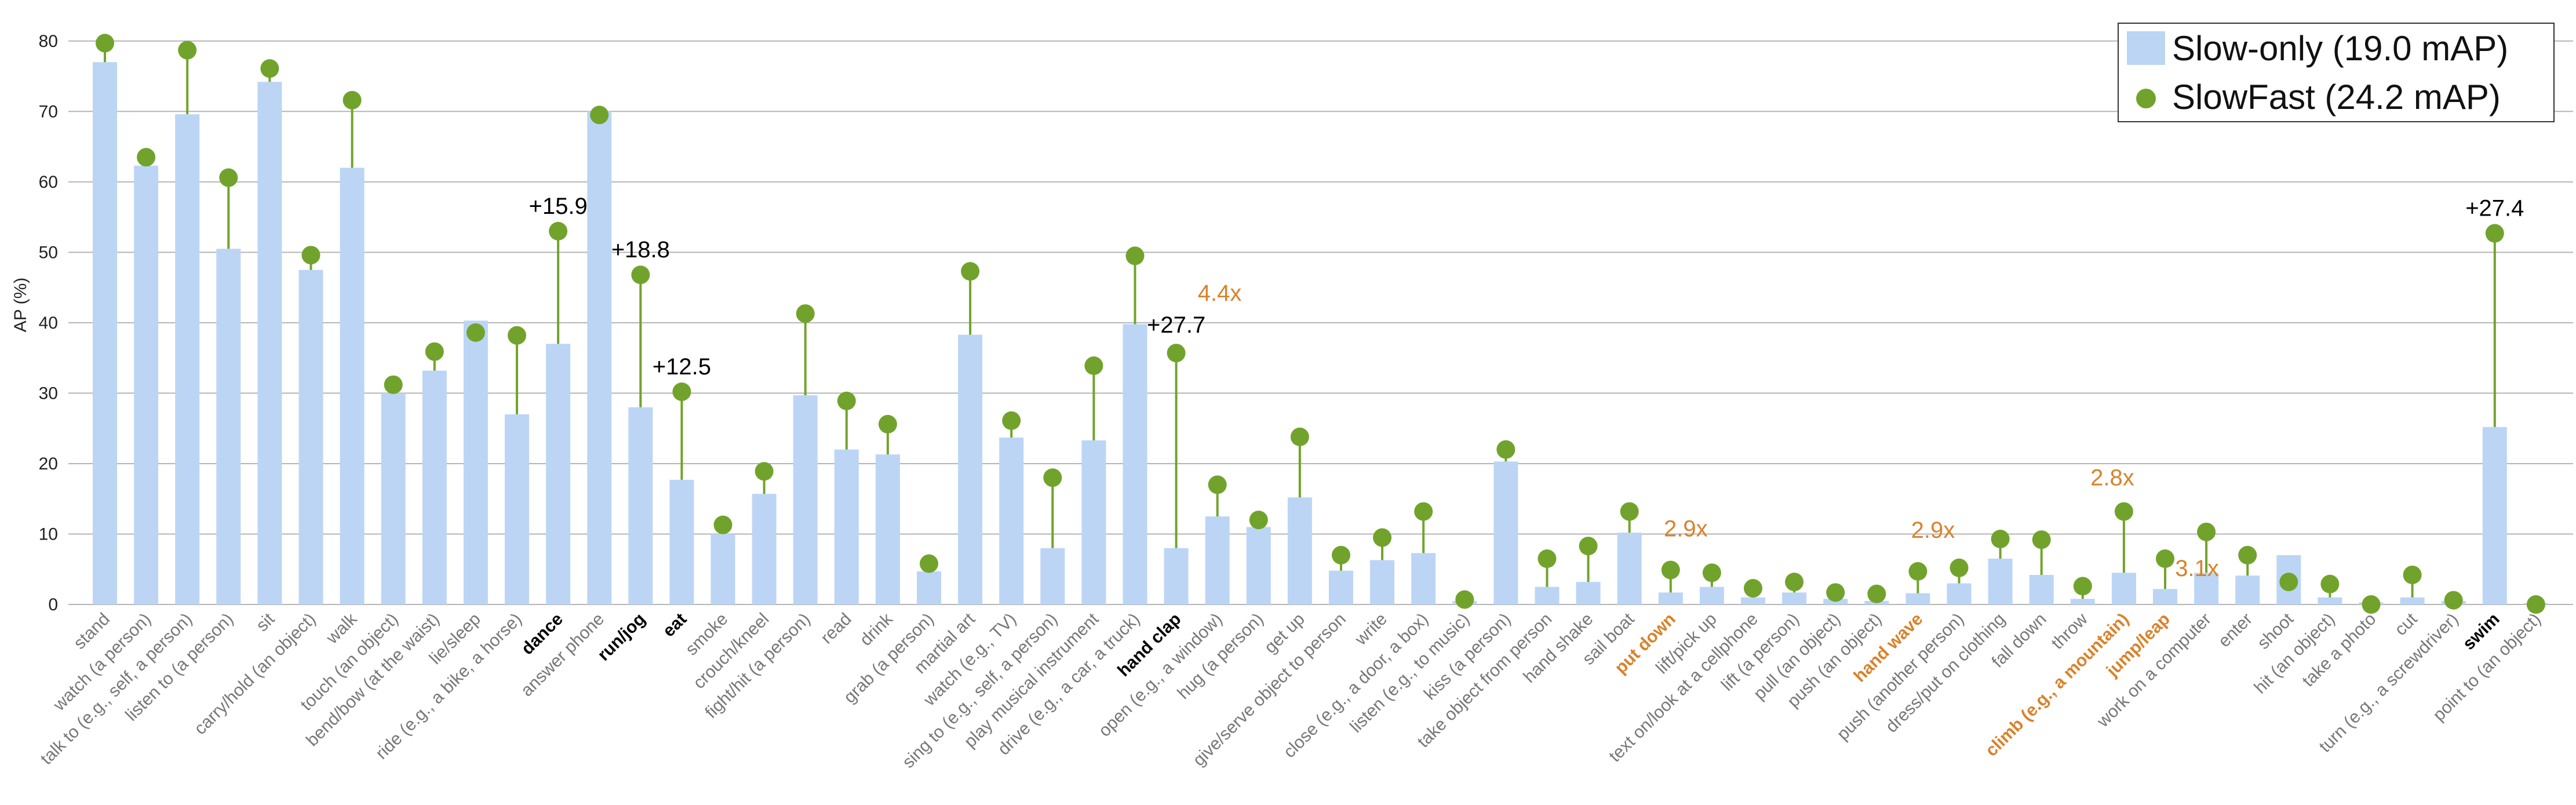 This screenshot has height=805, width=2576. I want to click on y-tick-label: 40, so click(48, 324).